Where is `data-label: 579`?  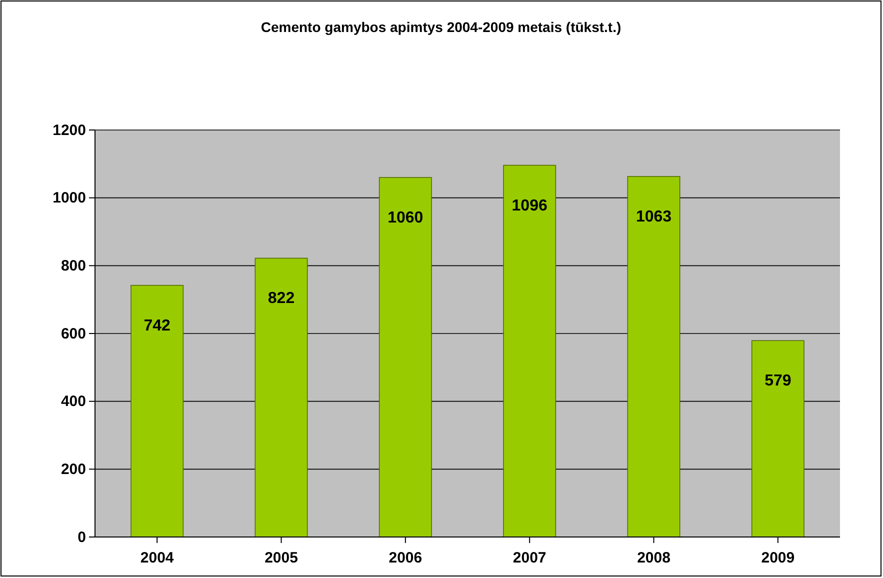
data-label: 579 is located at coordinates (778, 381).